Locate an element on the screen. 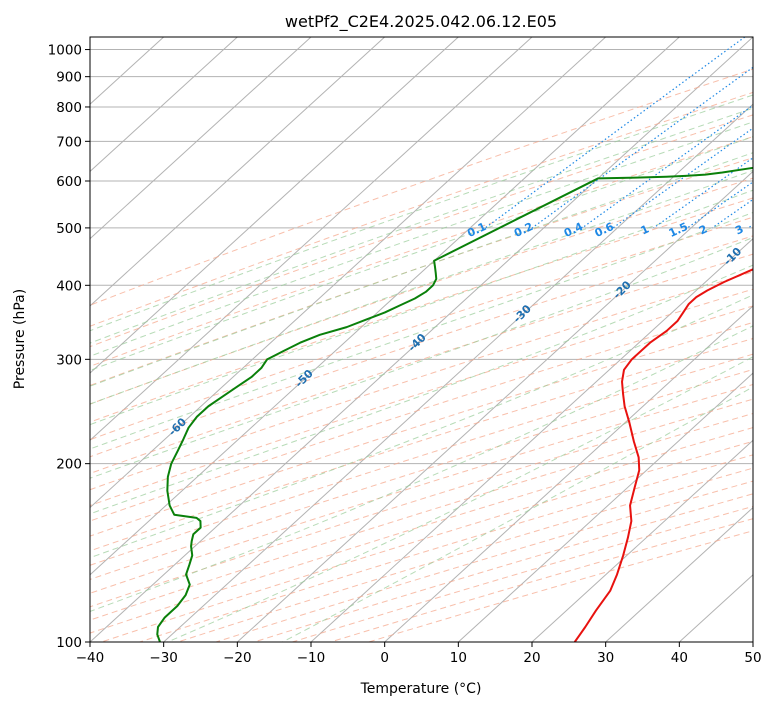 The image size is (775, 708). y-tick-label-0: 100 is located at coordinates (69, 643).